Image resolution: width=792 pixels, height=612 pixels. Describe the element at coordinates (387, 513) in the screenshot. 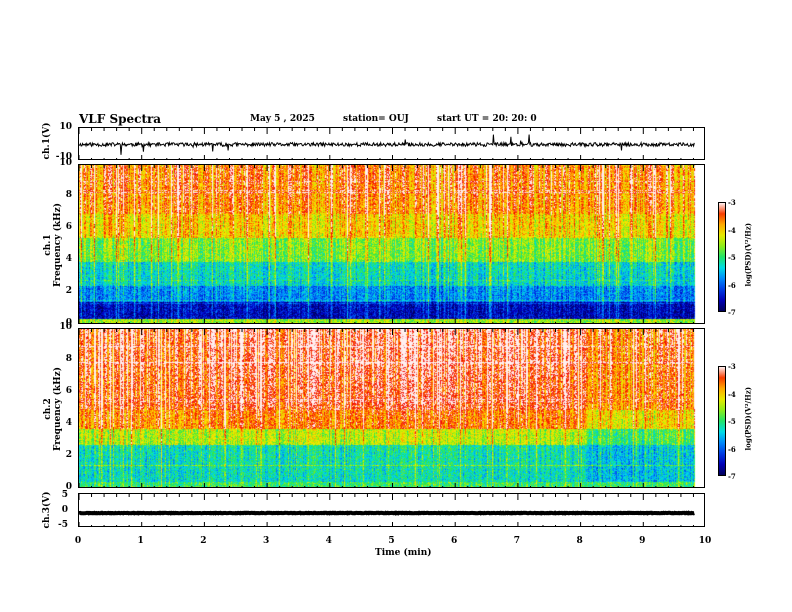

I see `ch3-waveform-trace` at that location.